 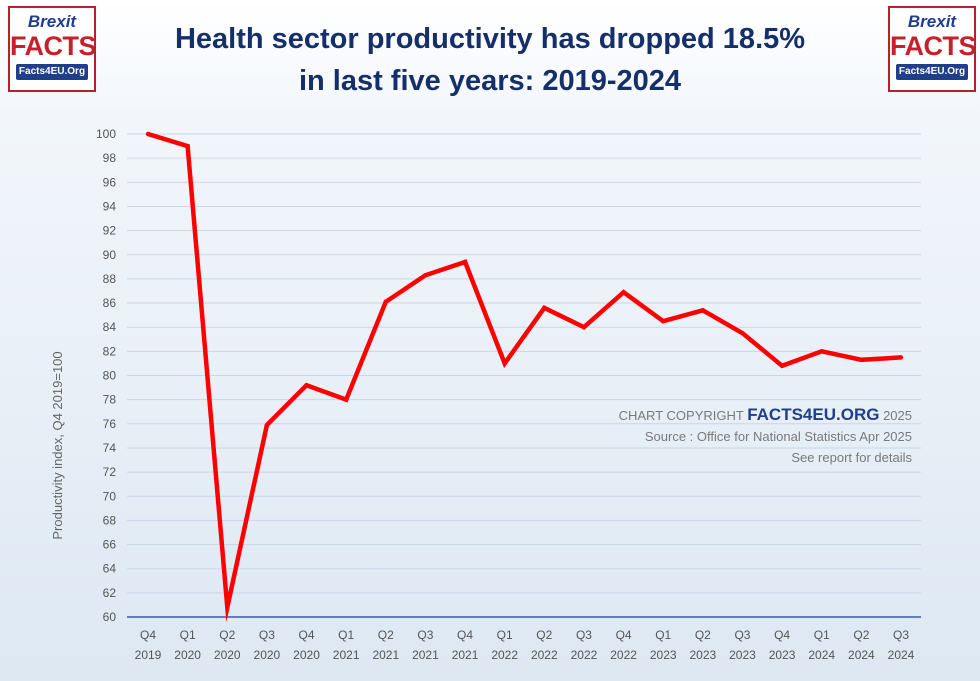 I want to click on x-tick-label: Q1 2021, so click(x=346, y=645).